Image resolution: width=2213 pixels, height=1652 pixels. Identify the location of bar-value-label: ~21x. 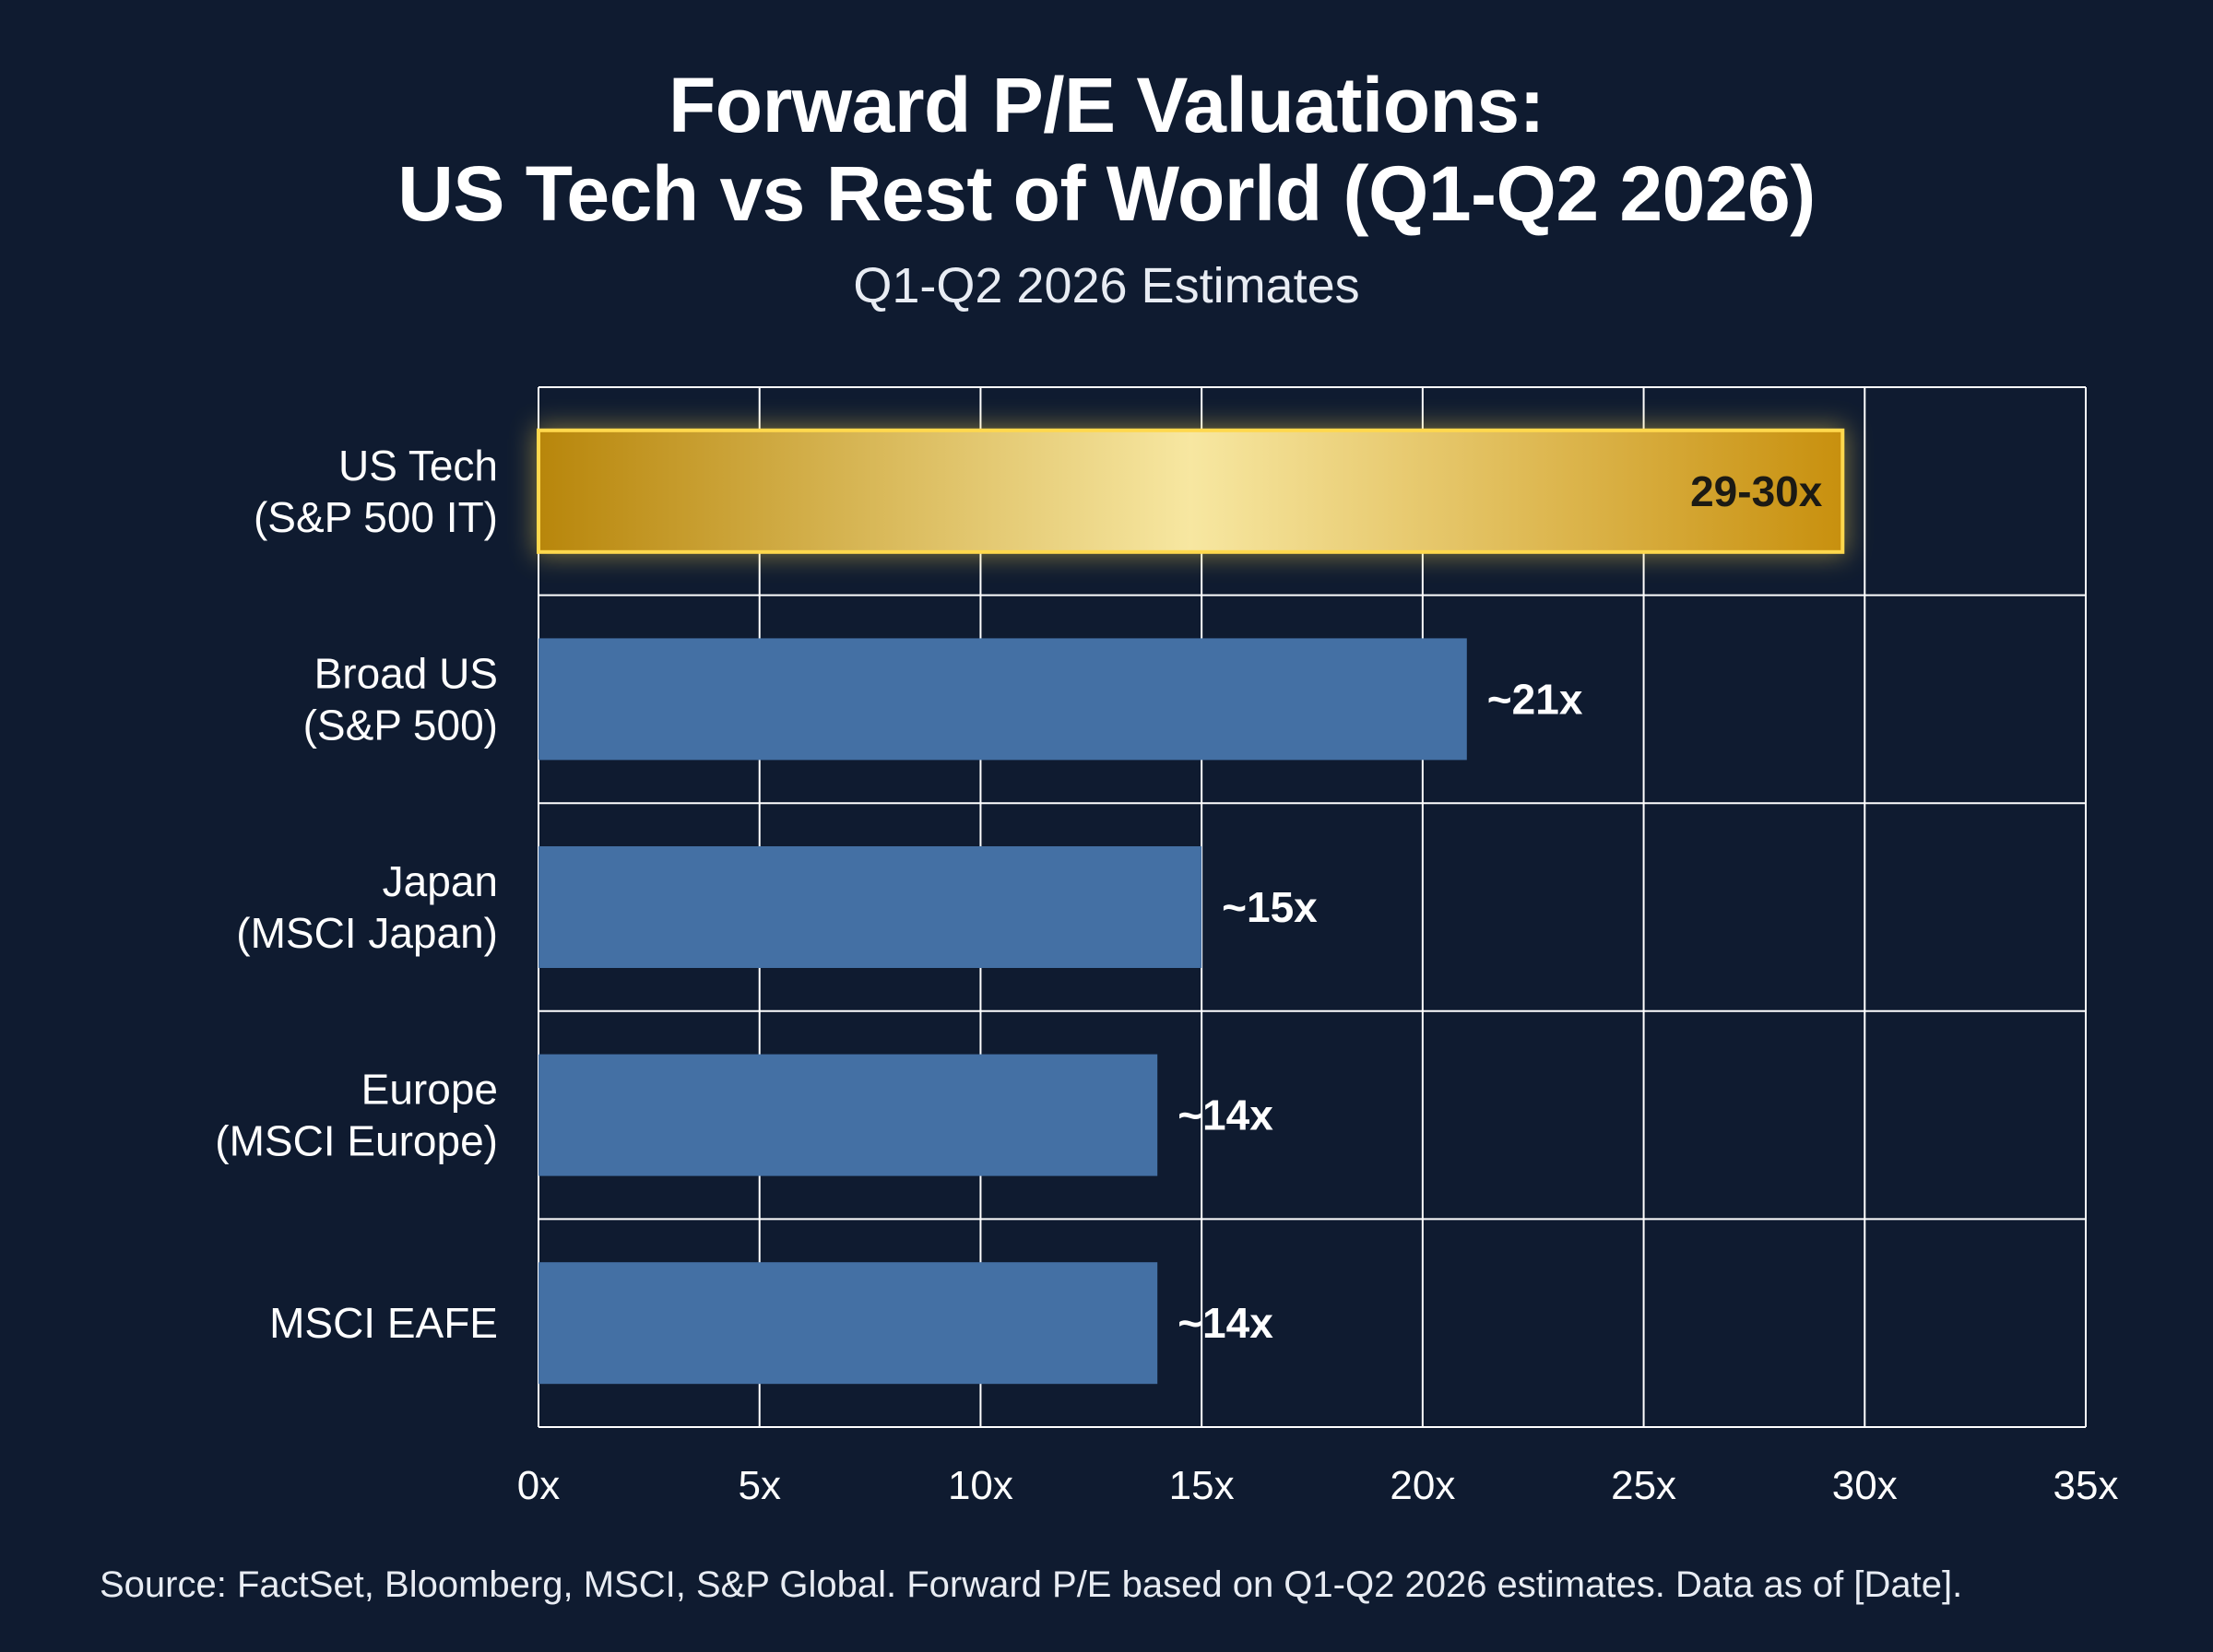
(1535, 699).